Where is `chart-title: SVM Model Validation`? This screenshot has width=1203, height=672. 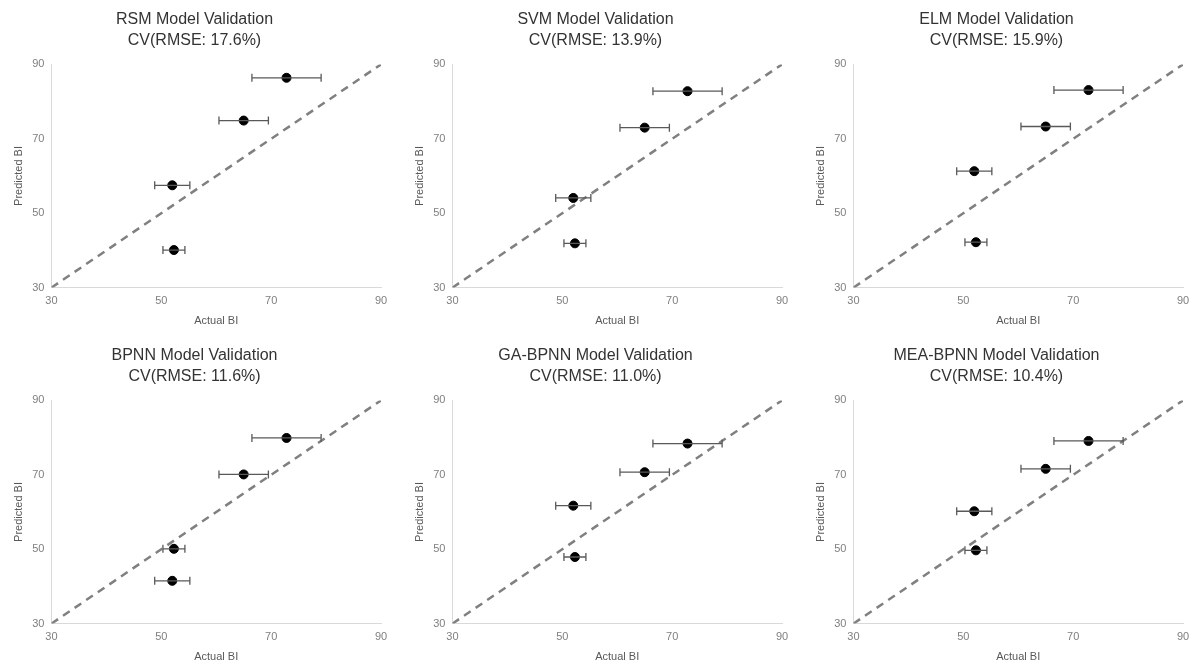
chart-title: SVM Model Validation is located at coordinates (595, 19).